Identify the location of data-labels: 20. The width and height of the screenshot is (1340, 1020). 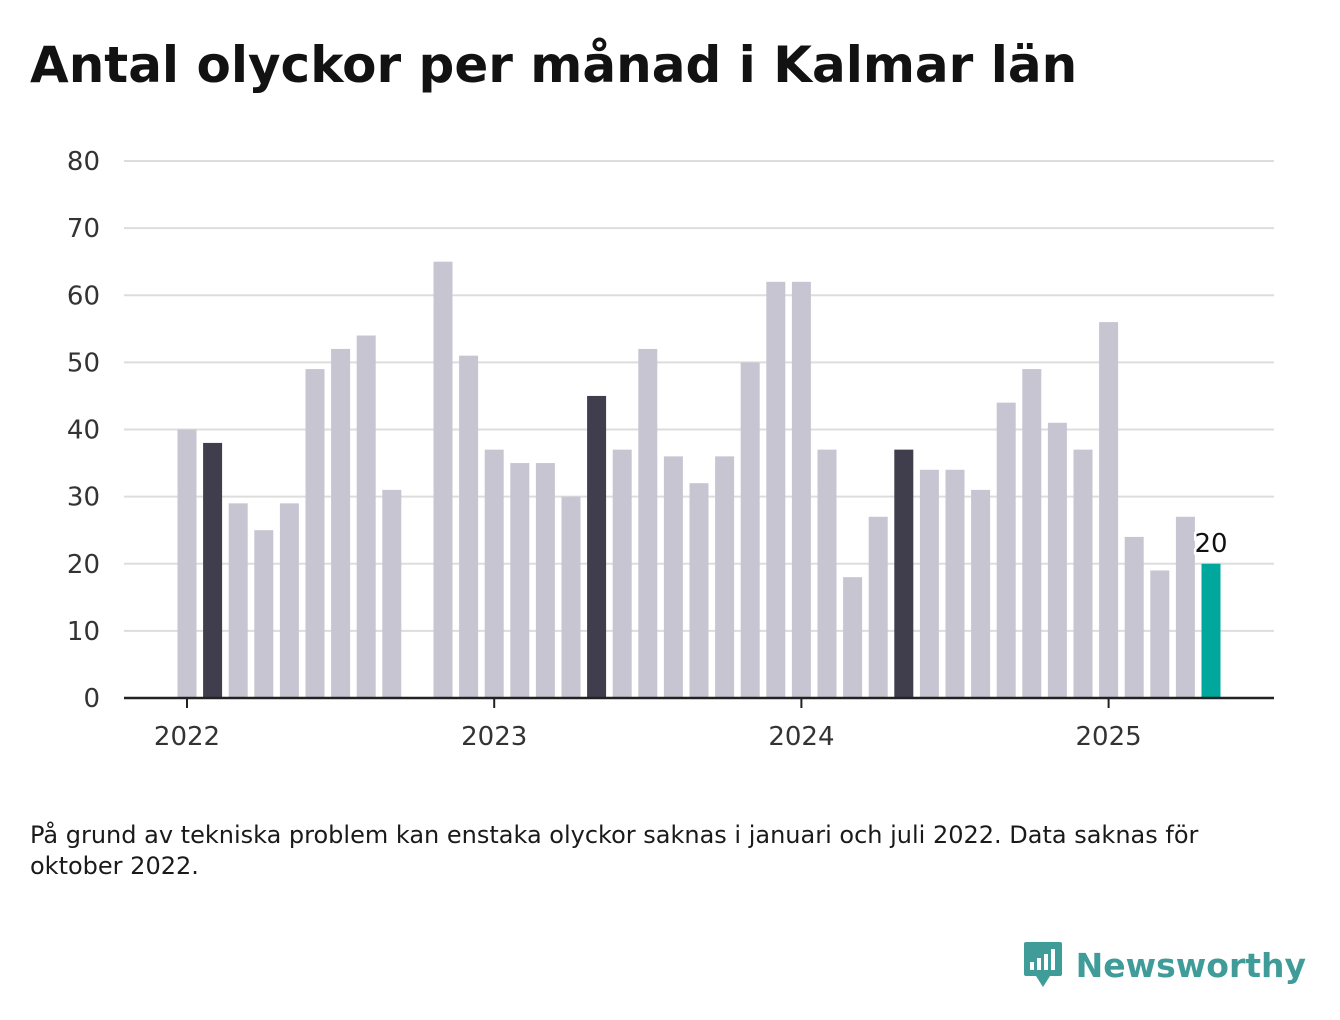
(1211, 543).